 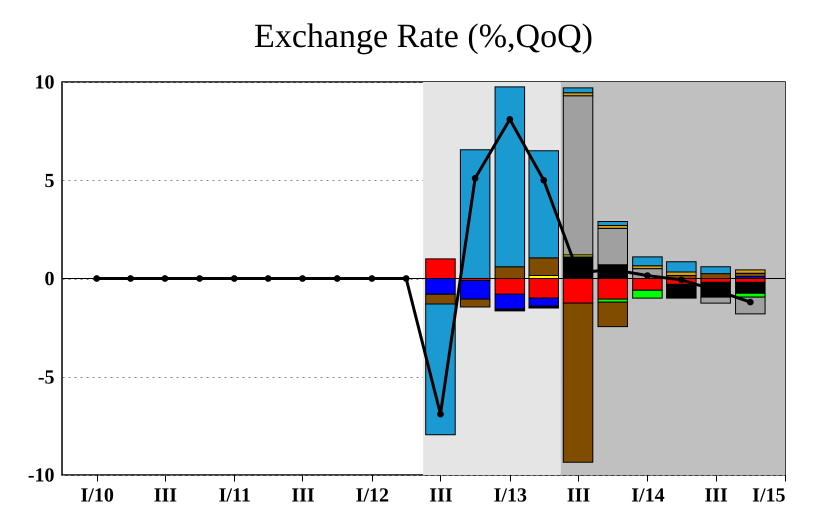 I want to click on x-tick-label: I/12, so click(x=373, y=495).